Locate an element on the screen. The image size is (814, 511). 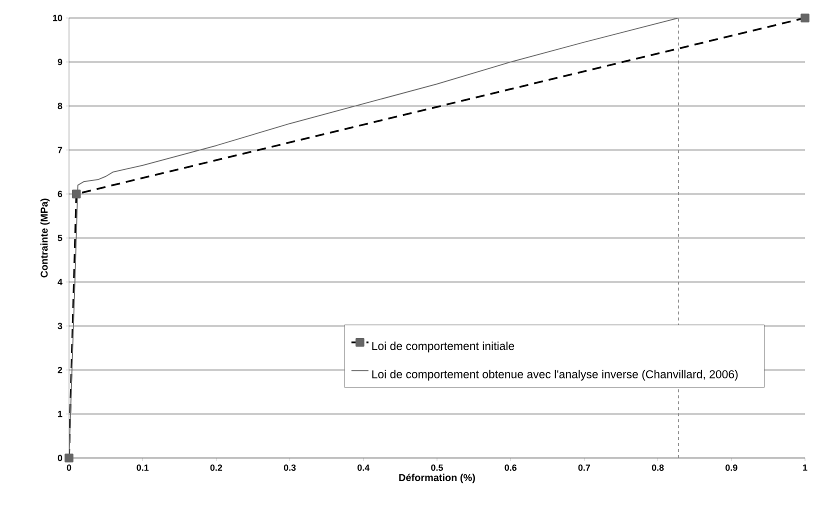
y-tick-label: 8 is located at coordinates (60, 106).